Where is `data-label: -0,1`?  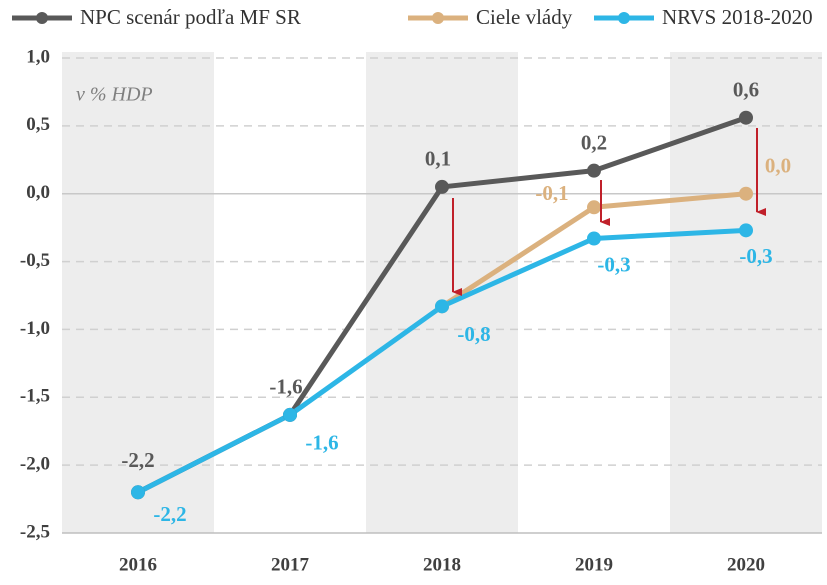
data-label: -0,1 is located at coordinates (551, 193).